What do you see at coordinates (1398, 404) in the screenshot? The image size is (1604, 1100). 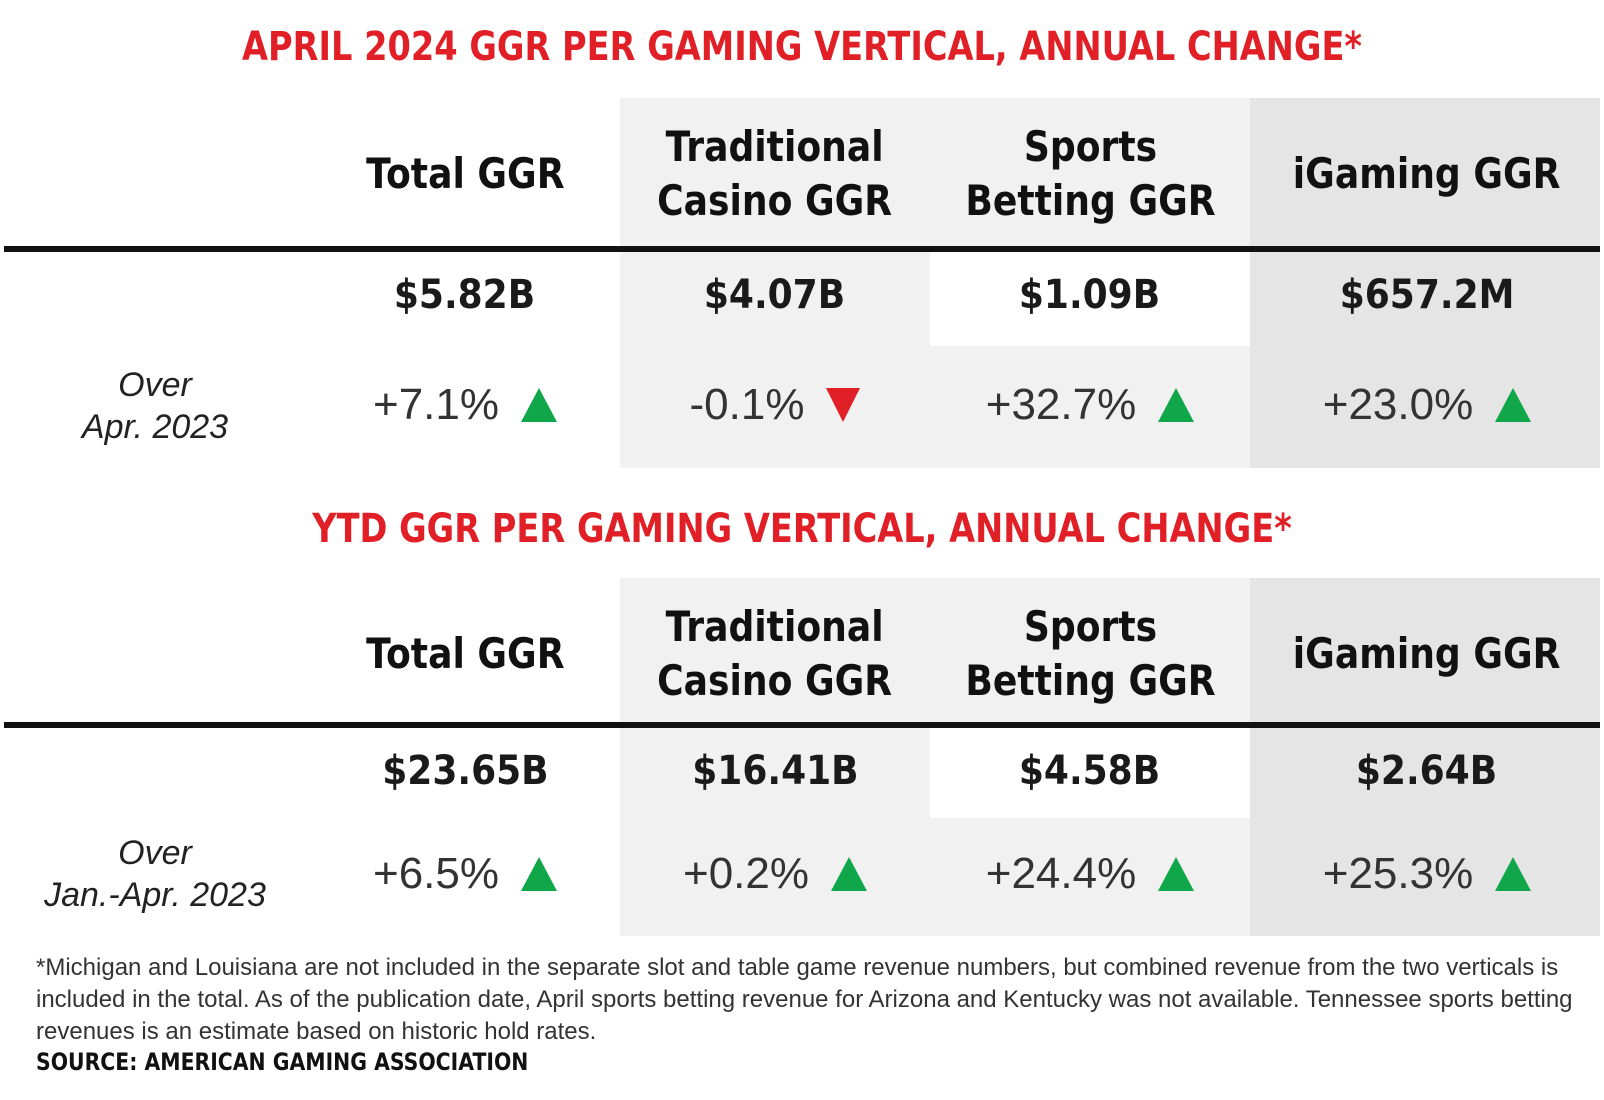 I see `change-text: +23.0%` at bounding box center [1398, 404].